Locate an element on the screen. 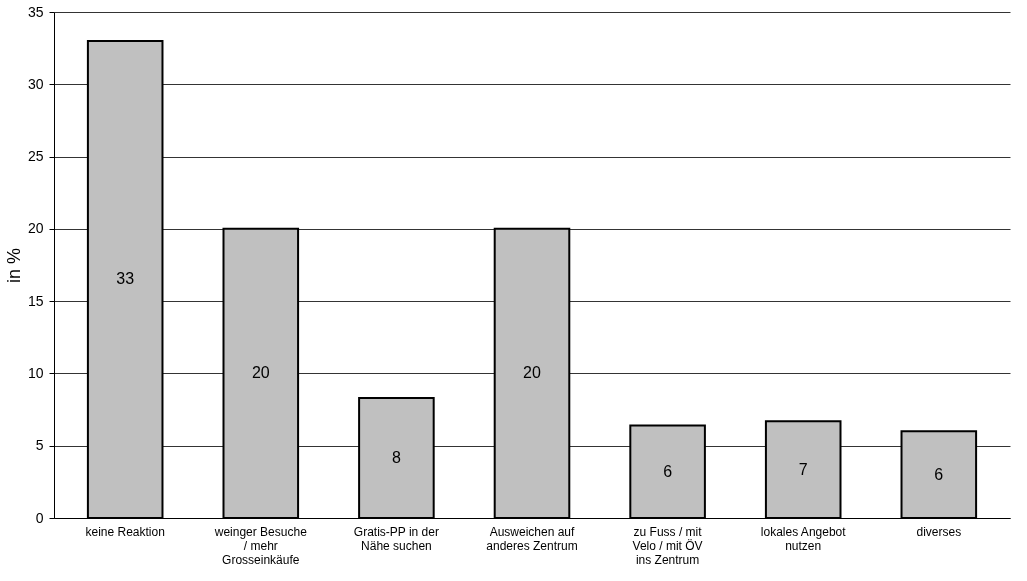 This screenshot has width=1027, height=581. data-label: 8 is located at coordinates (396, 457).